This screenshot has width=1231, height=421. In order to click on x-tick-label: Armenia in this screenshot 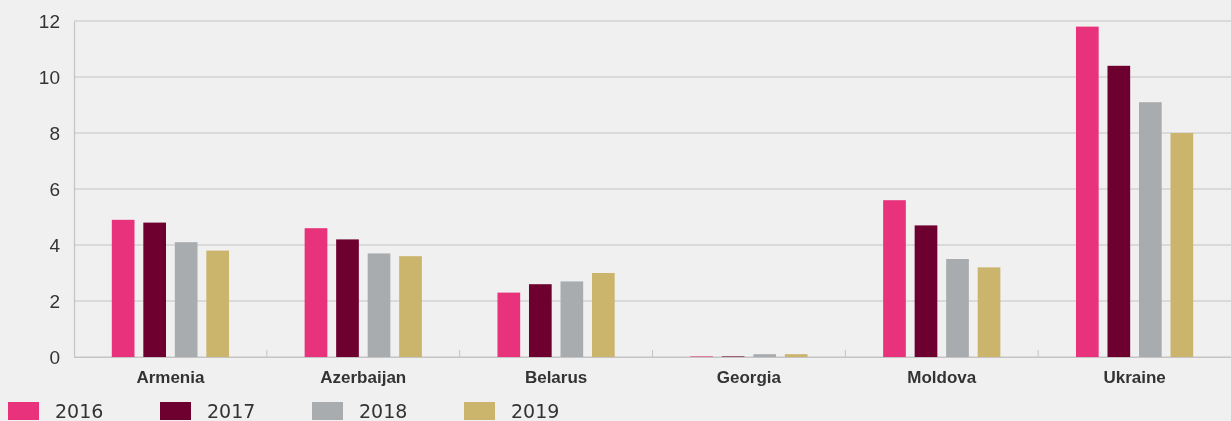, I will do `click(170, 378)`.